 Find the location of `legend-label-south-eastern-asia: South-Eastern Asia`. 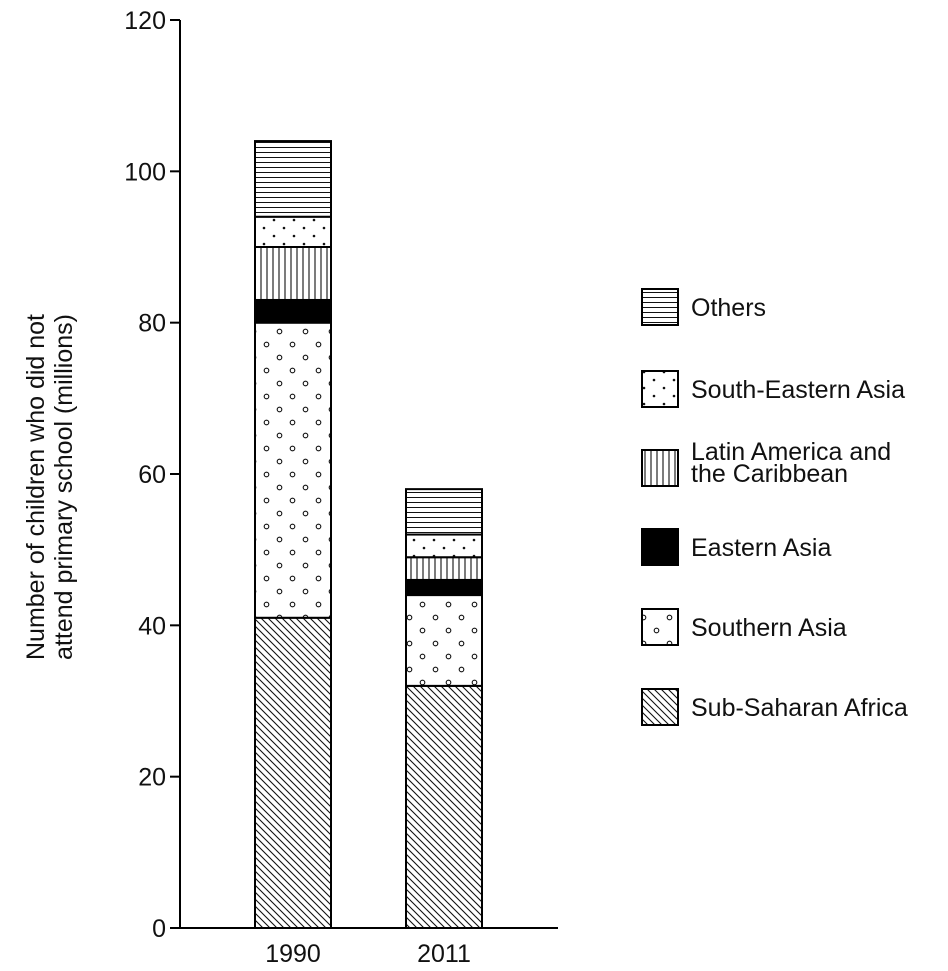

legend-label-south-eastern-asia: South-Eastern Asia is located at coordinates (798, 390).